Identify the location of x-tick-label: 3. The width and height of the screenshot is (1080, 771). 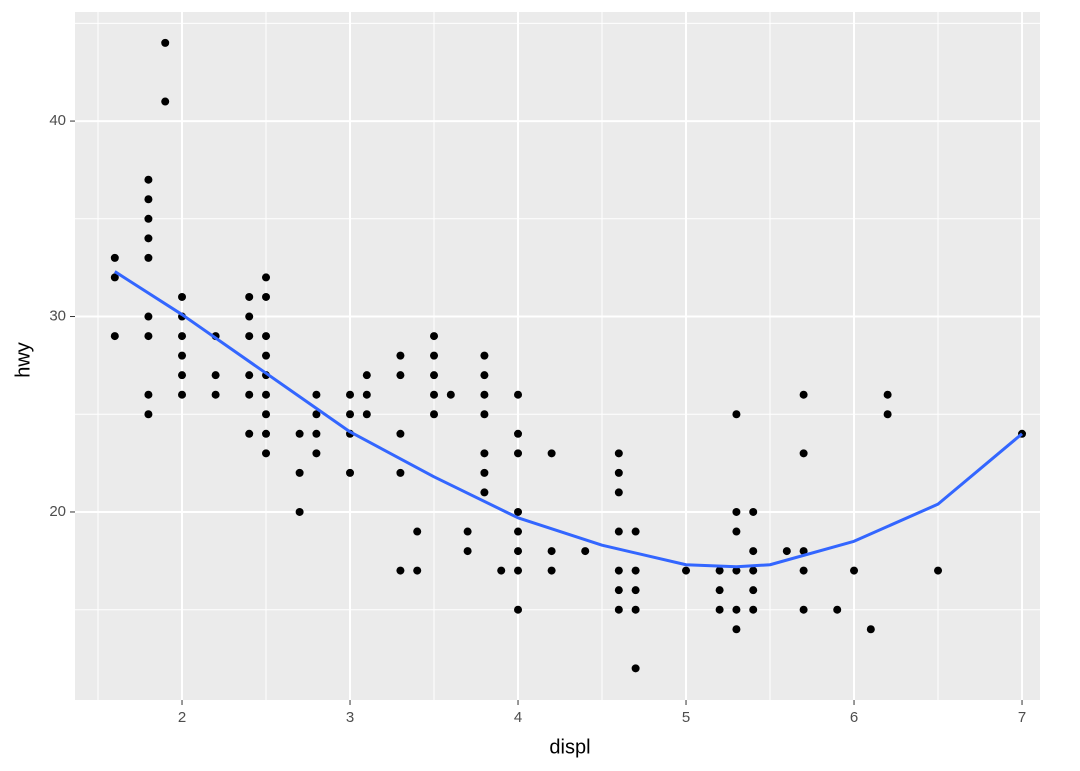
(350, 717).